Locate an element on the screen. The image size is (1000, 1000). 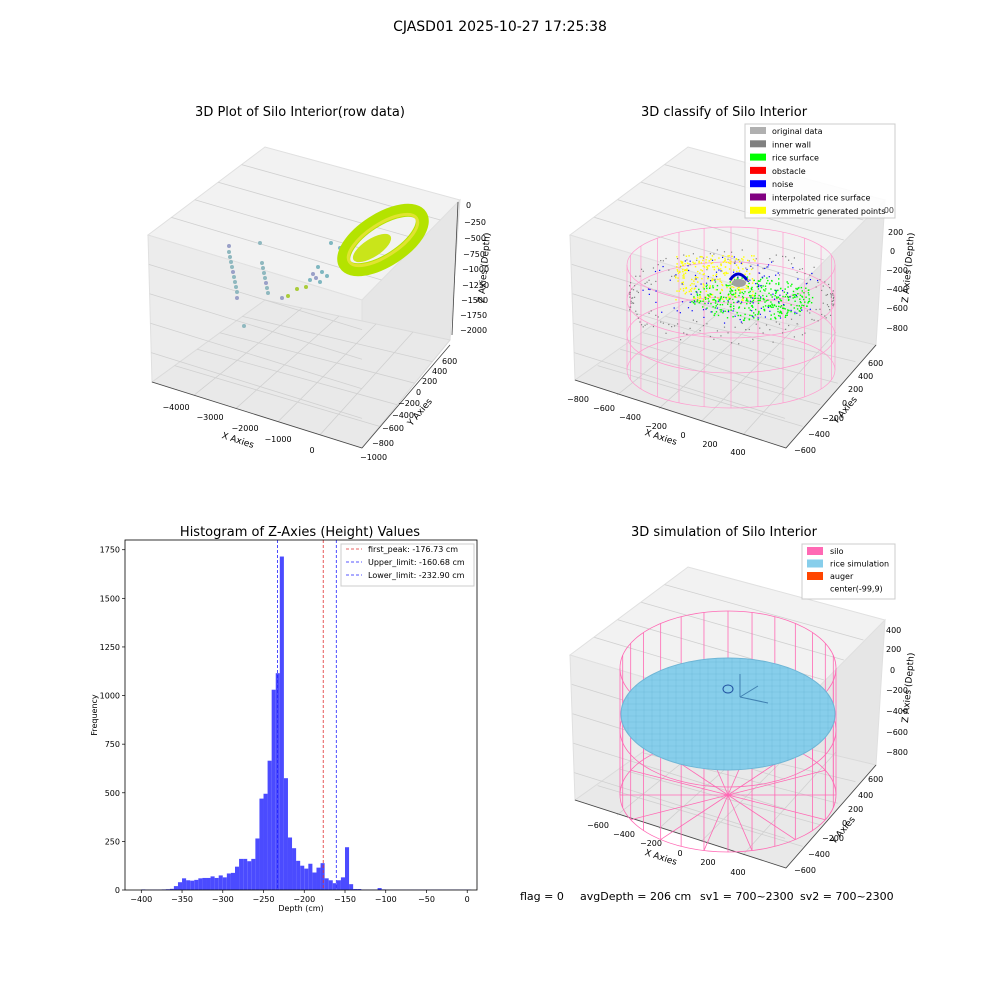
rice-surface-mesh is located at coordinates (728, 714).